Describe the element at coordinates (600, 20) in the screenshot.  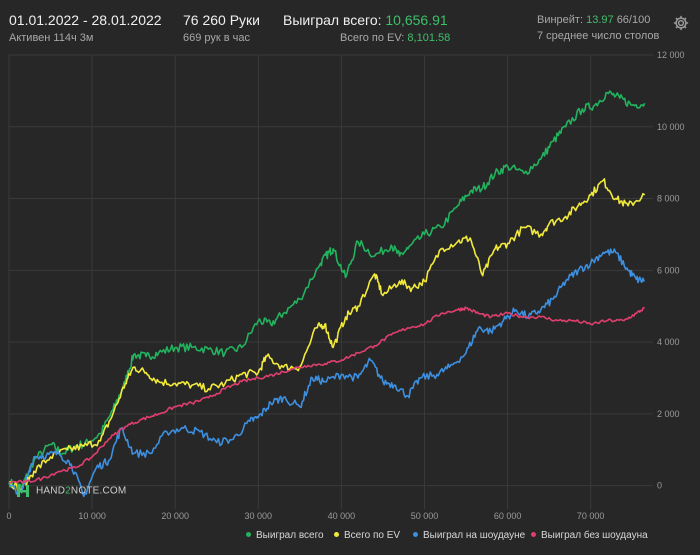
I see `winrate-value: 13.97` at that location.